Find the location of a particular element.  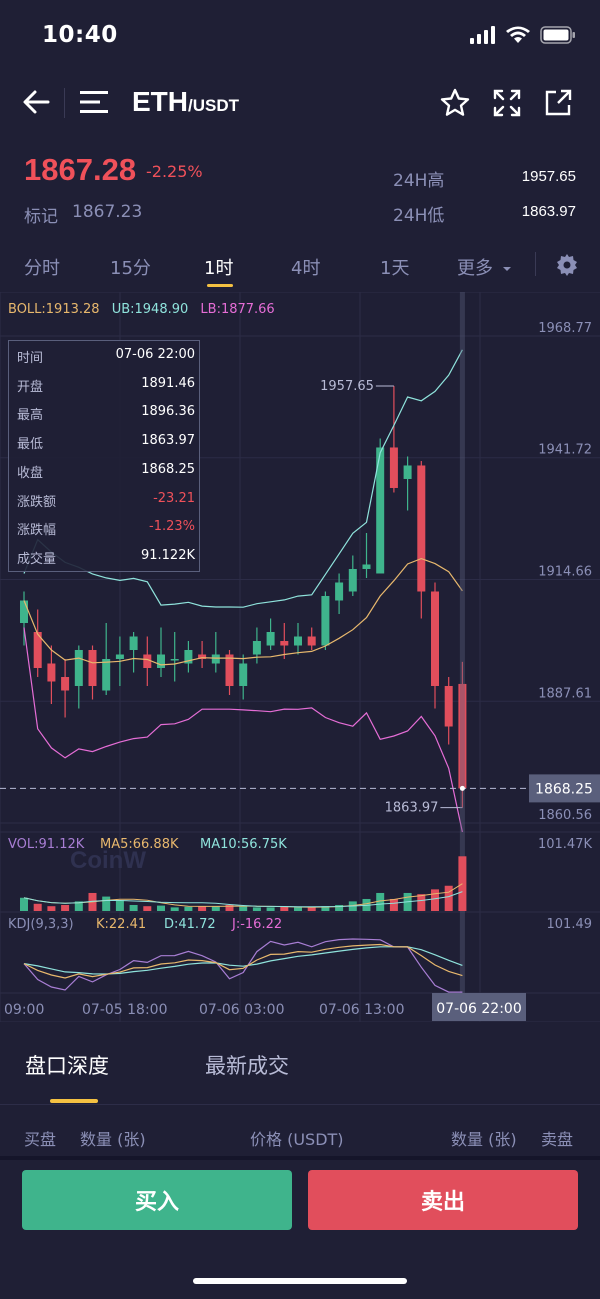

vol-axis-max: 101.47K is located at coordinates (565, 844).